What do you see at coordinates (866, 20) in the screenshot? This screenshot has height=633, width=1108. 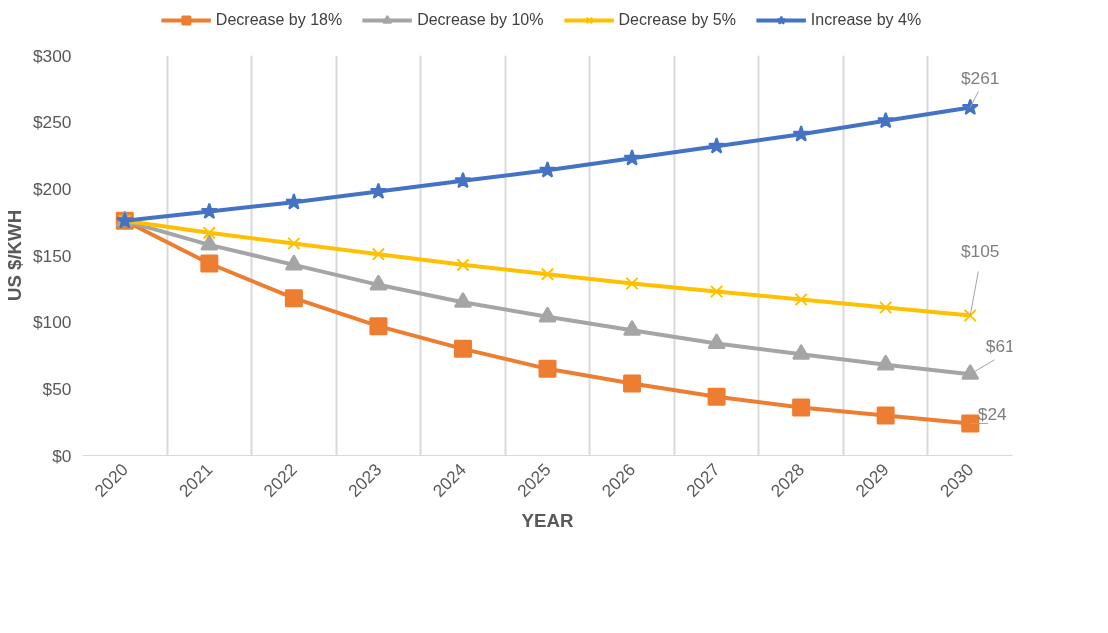 I see `legend-label: Increase by 4%` at bounding box center [866, 20].